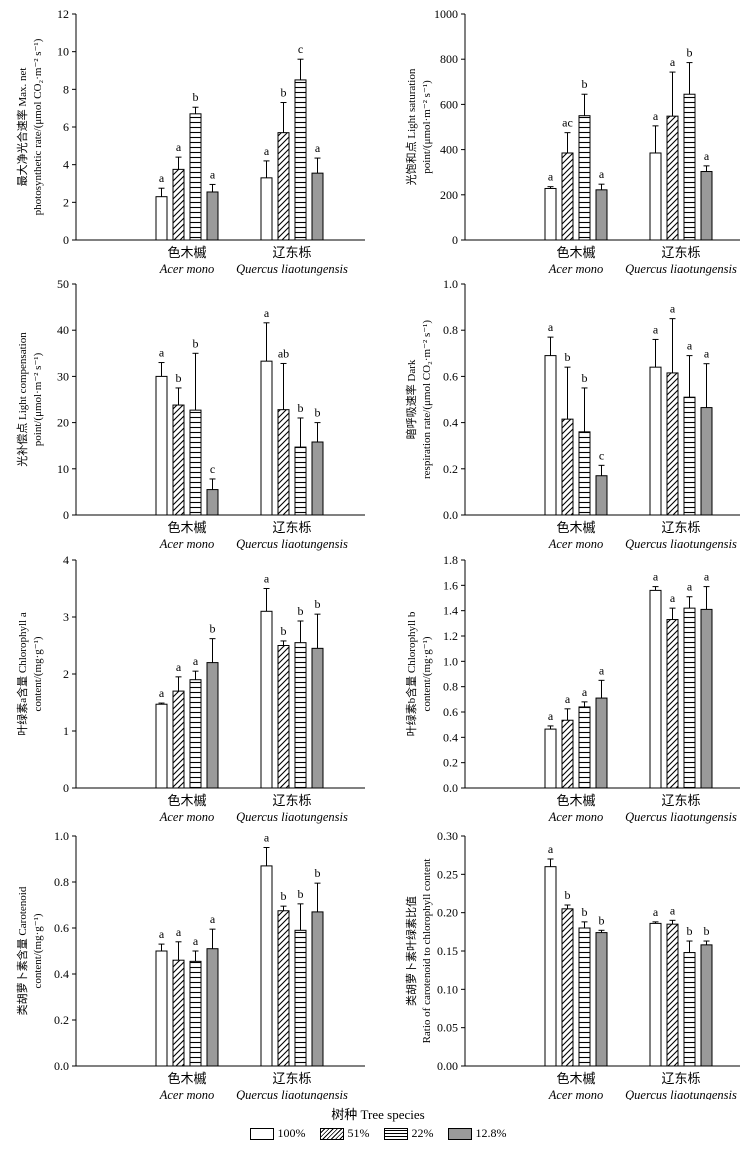  I want to click on y-tick-label: 1000, so click(446, 14).